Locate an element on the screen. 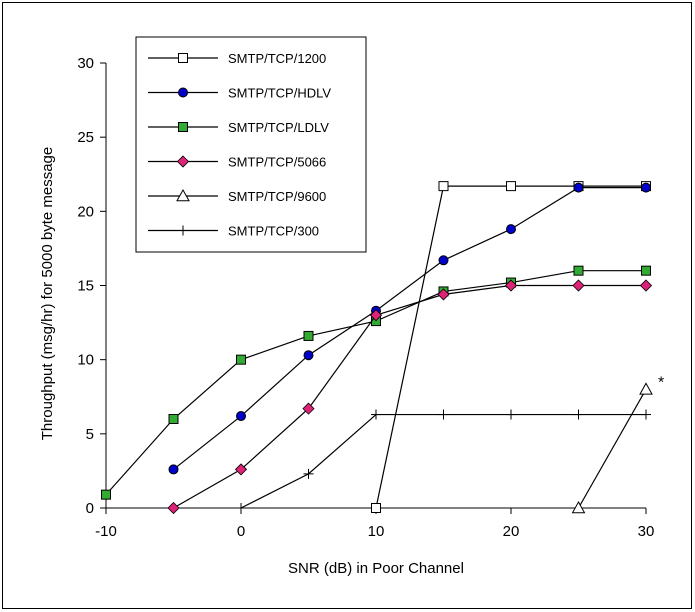  legend-item: SMTP/TCP/LDLV is located at coordinates (238, 127).